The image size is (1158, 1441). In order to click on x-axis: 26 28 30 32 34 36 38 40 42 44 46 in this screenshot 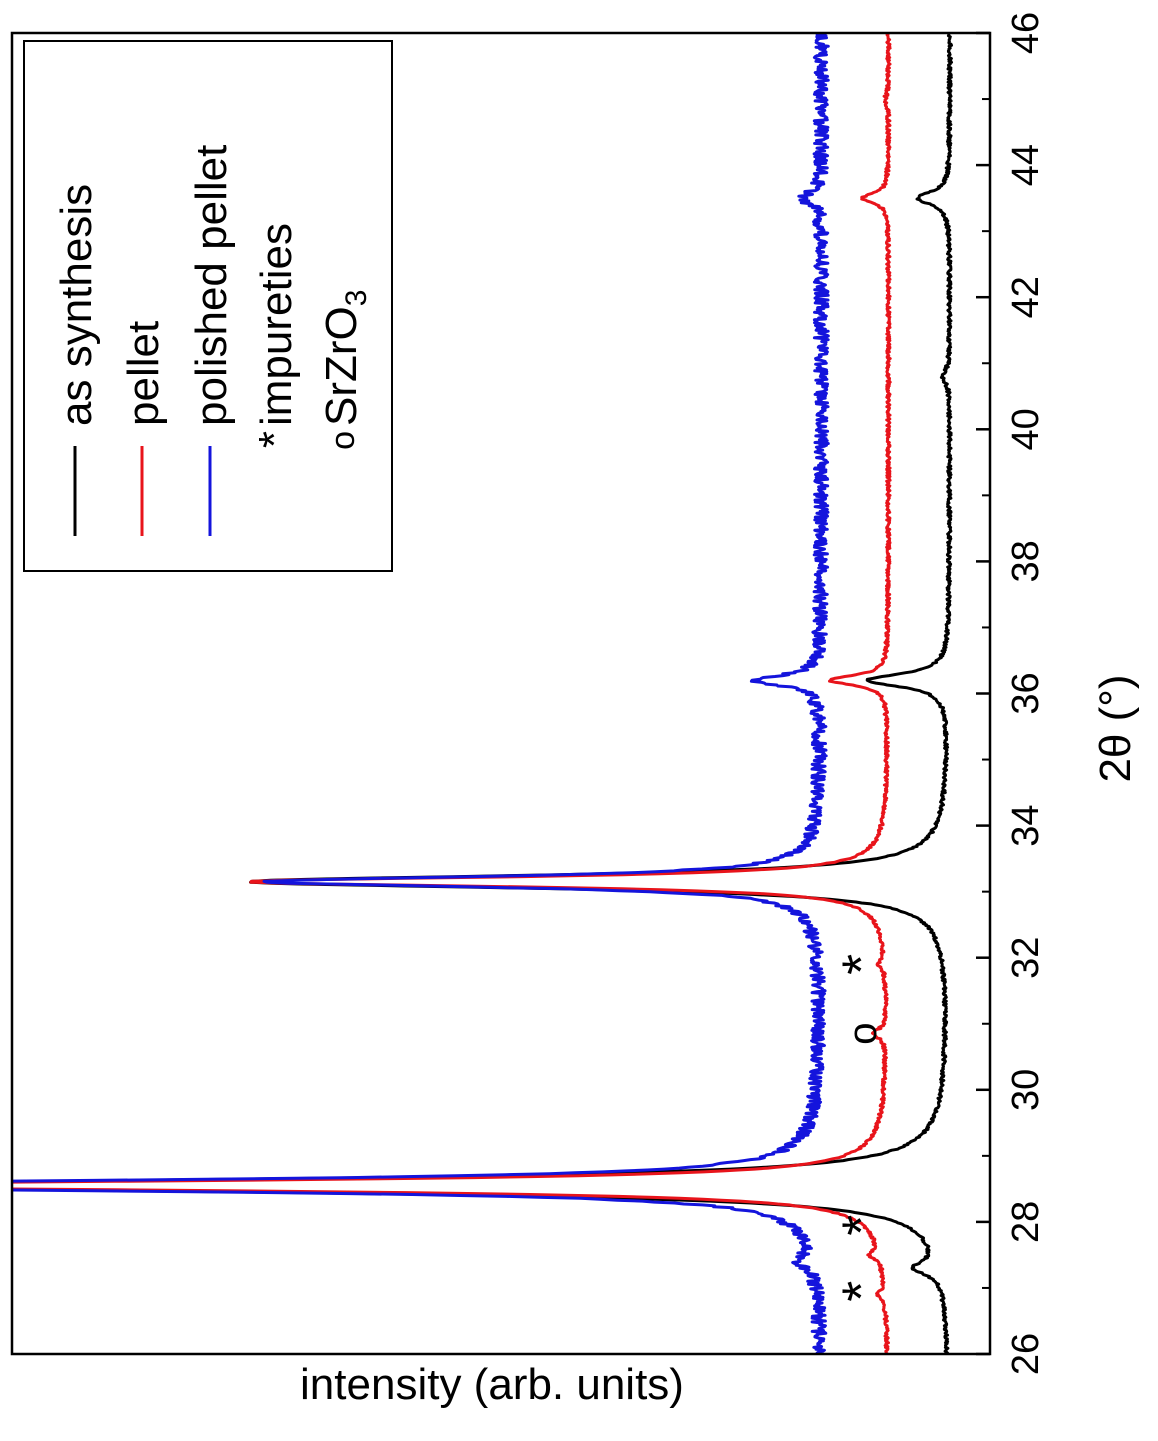, I will do `click(1011, 693)`.